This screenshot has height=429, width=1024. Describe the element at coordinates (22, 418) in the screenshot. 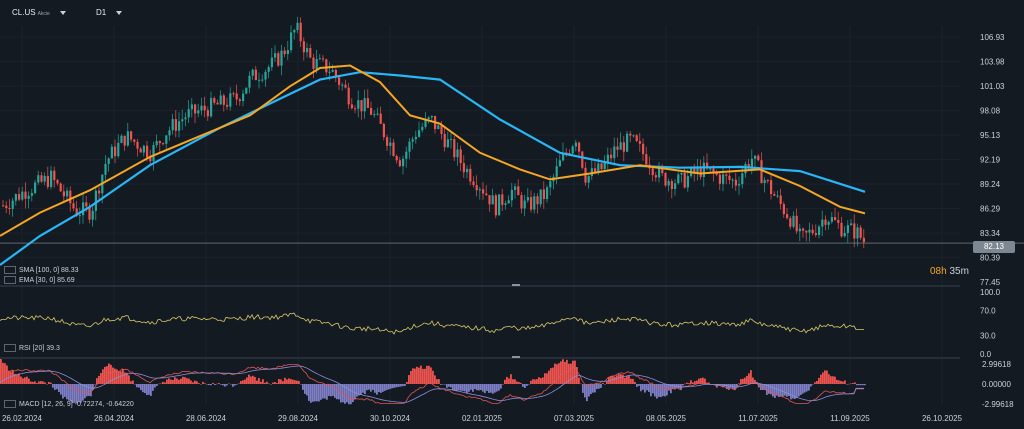

I see `date-tick-label: 26.02.2024` at that location.